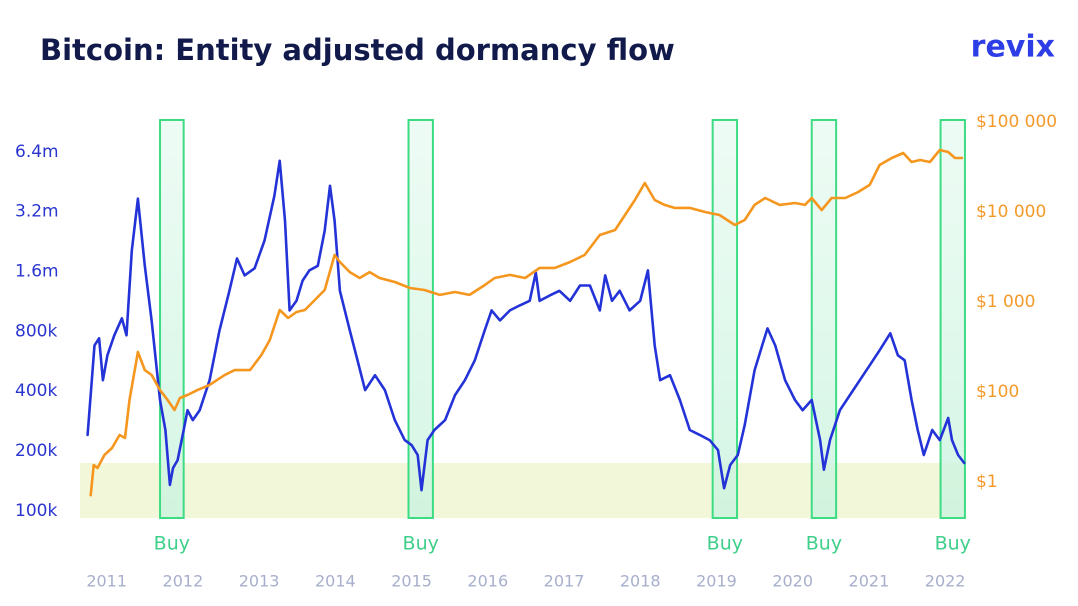 This screenshot has height=606, width=1078. I want to click on x-tick-label: 2013, so click(259, 581).